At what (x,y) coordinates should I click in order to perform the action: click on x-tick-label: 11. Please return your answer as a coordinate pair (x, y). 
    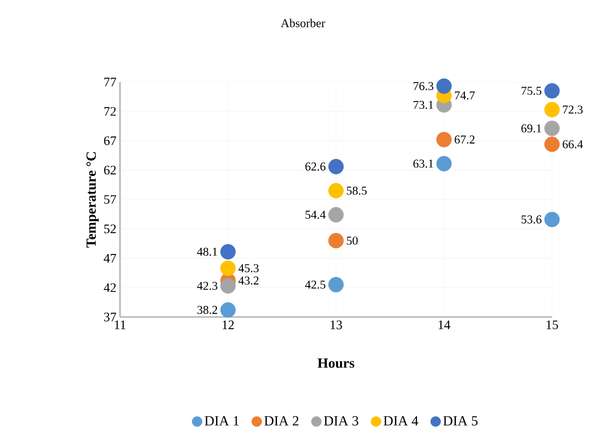
    Looking at the image, I should click on (120, 325).